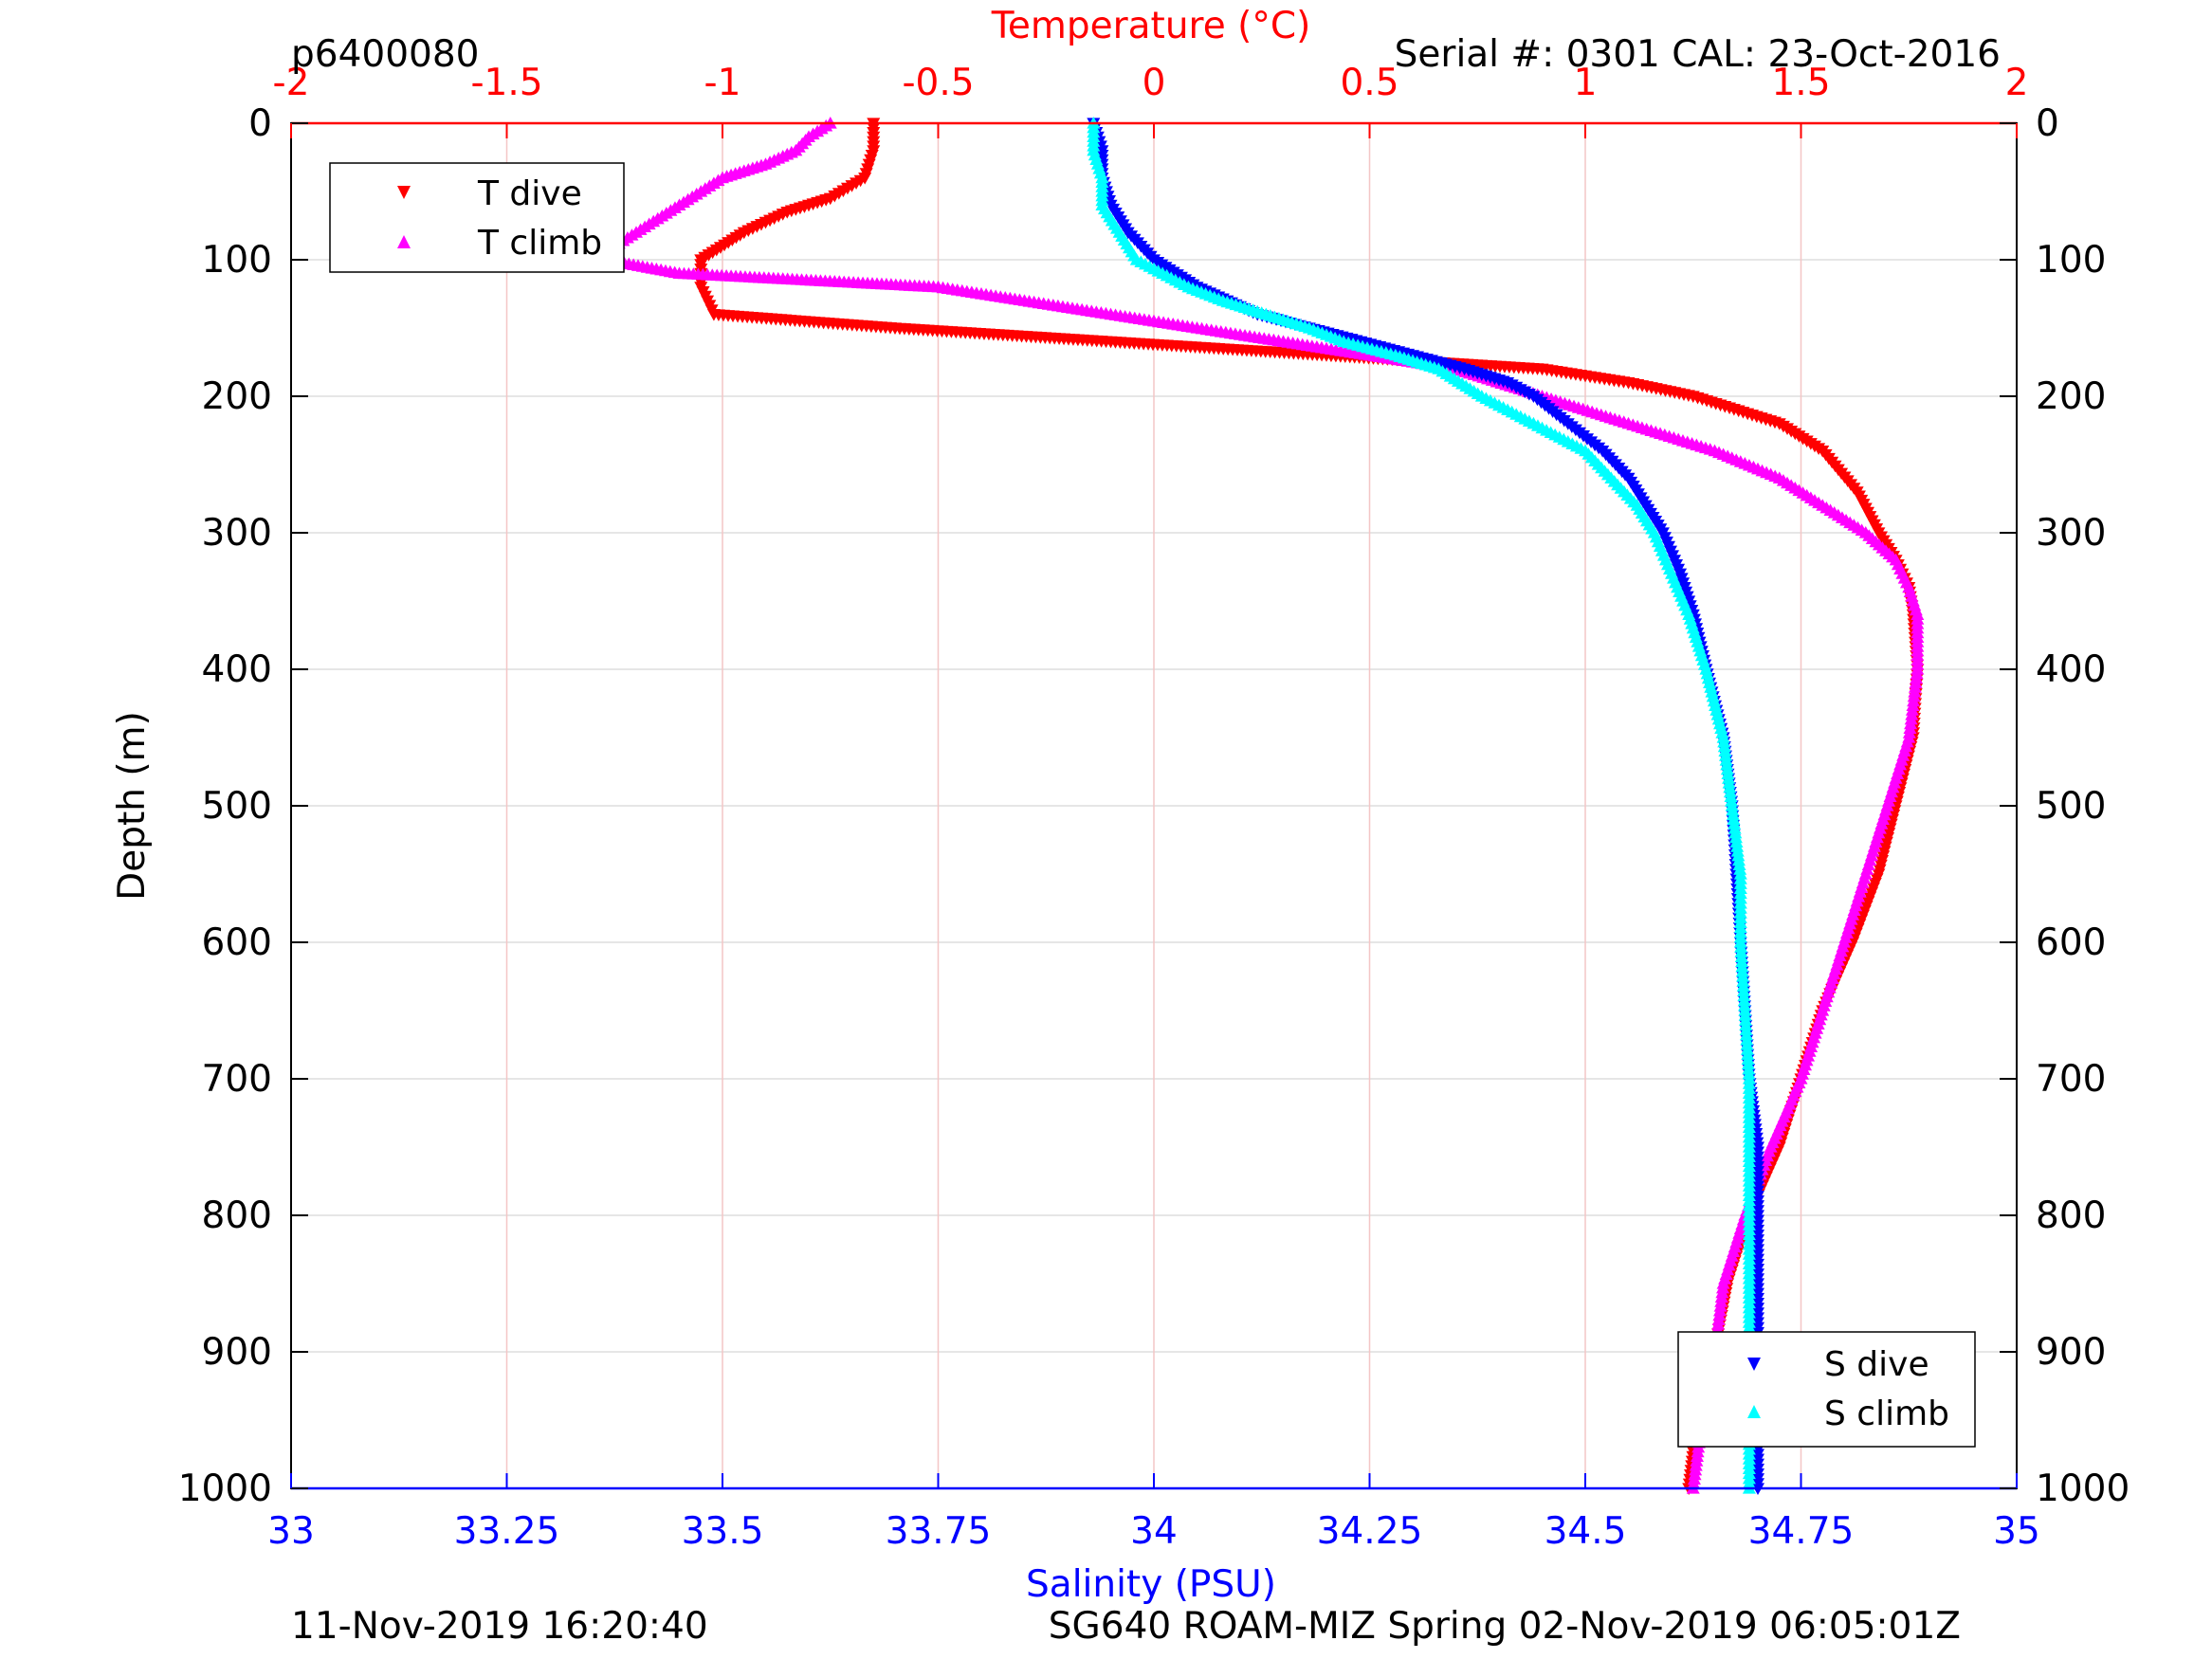 The image size is (2212, 1659). I want to click on t-dive-legend-label: T dive, so click(529, 193).